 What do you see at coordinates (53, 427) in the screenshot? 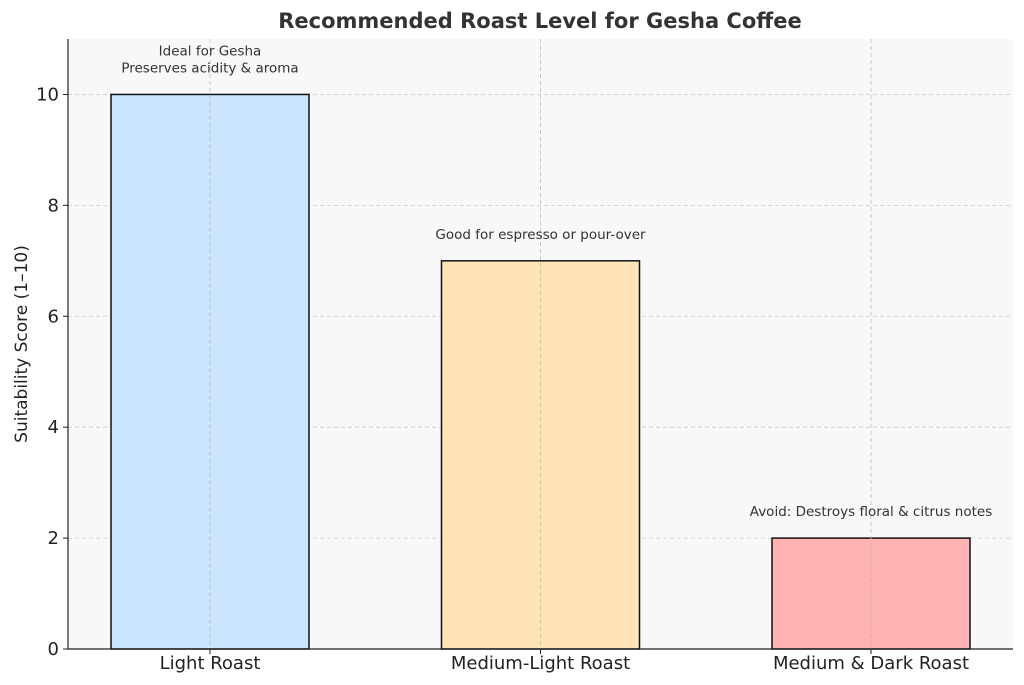
I see `y-tick-label: 4` at bounding box center [53, 427].